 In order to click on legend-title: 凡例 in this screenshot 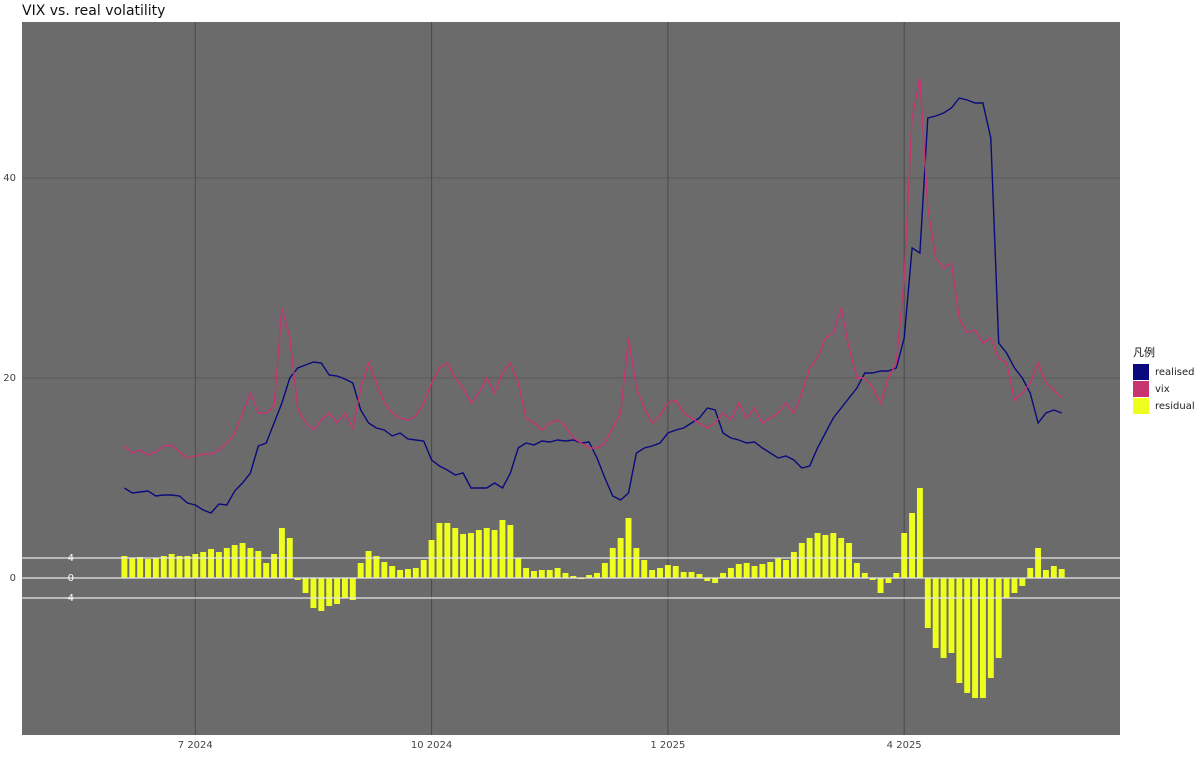, I will do `click(1144, 352)`.